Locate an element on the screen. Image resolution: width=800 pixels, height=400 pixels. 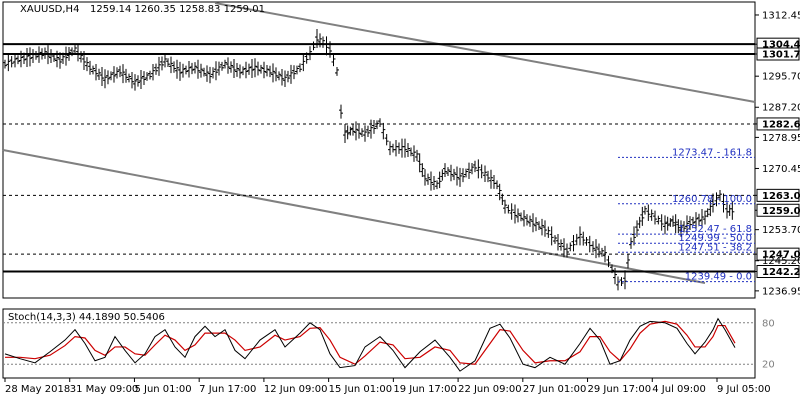
price-tick-label-11: 1247.00 is located at coordinates (781, 255).